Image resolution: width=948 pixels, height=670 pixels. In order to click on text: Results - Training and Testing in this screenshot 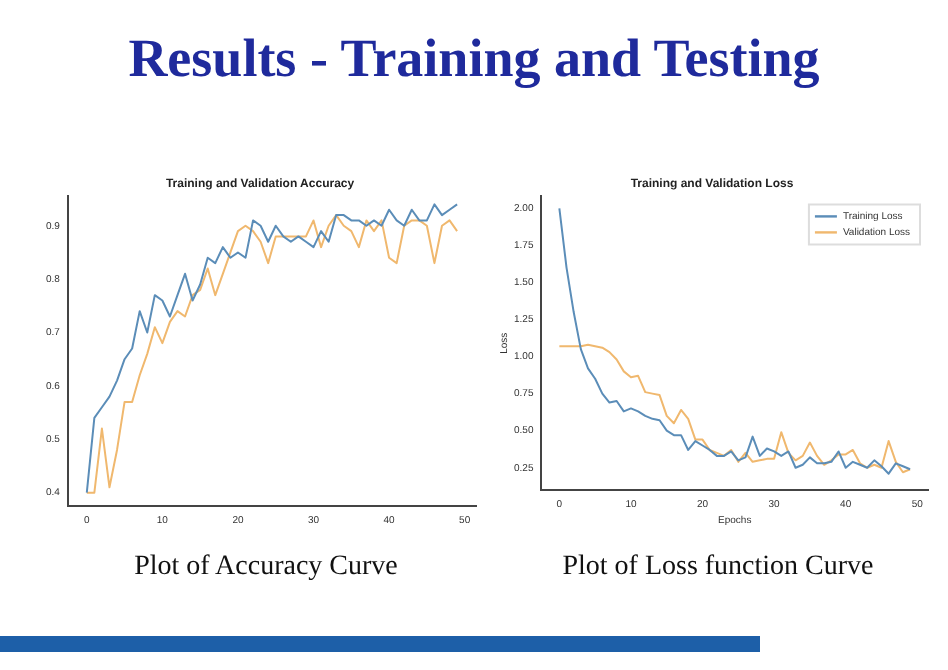, I will do `click(474, 59)`.